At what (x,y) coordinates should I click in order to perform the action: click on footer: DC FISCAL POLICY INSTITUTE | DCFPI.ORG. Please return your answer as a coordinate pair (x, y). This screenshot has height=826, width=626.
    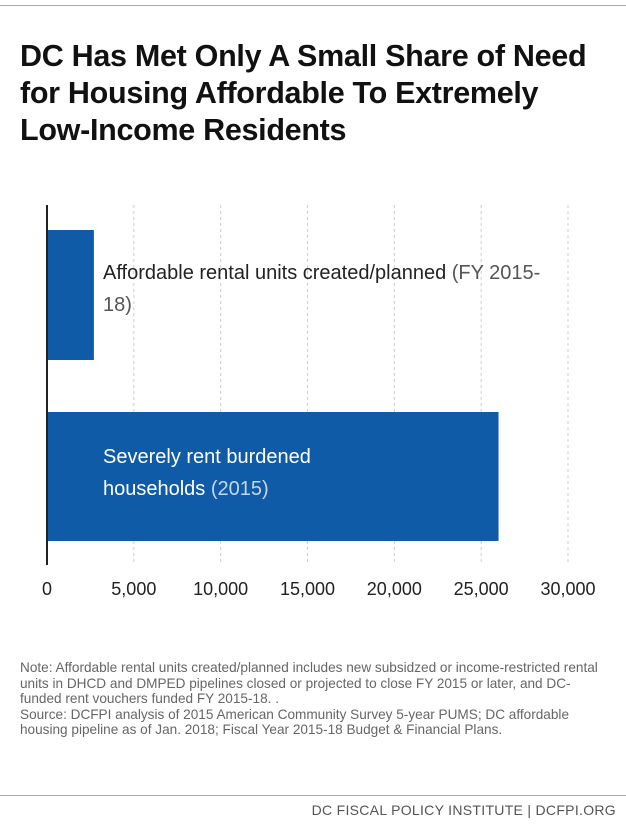
    Looking at the image, I should click on (463, 810).